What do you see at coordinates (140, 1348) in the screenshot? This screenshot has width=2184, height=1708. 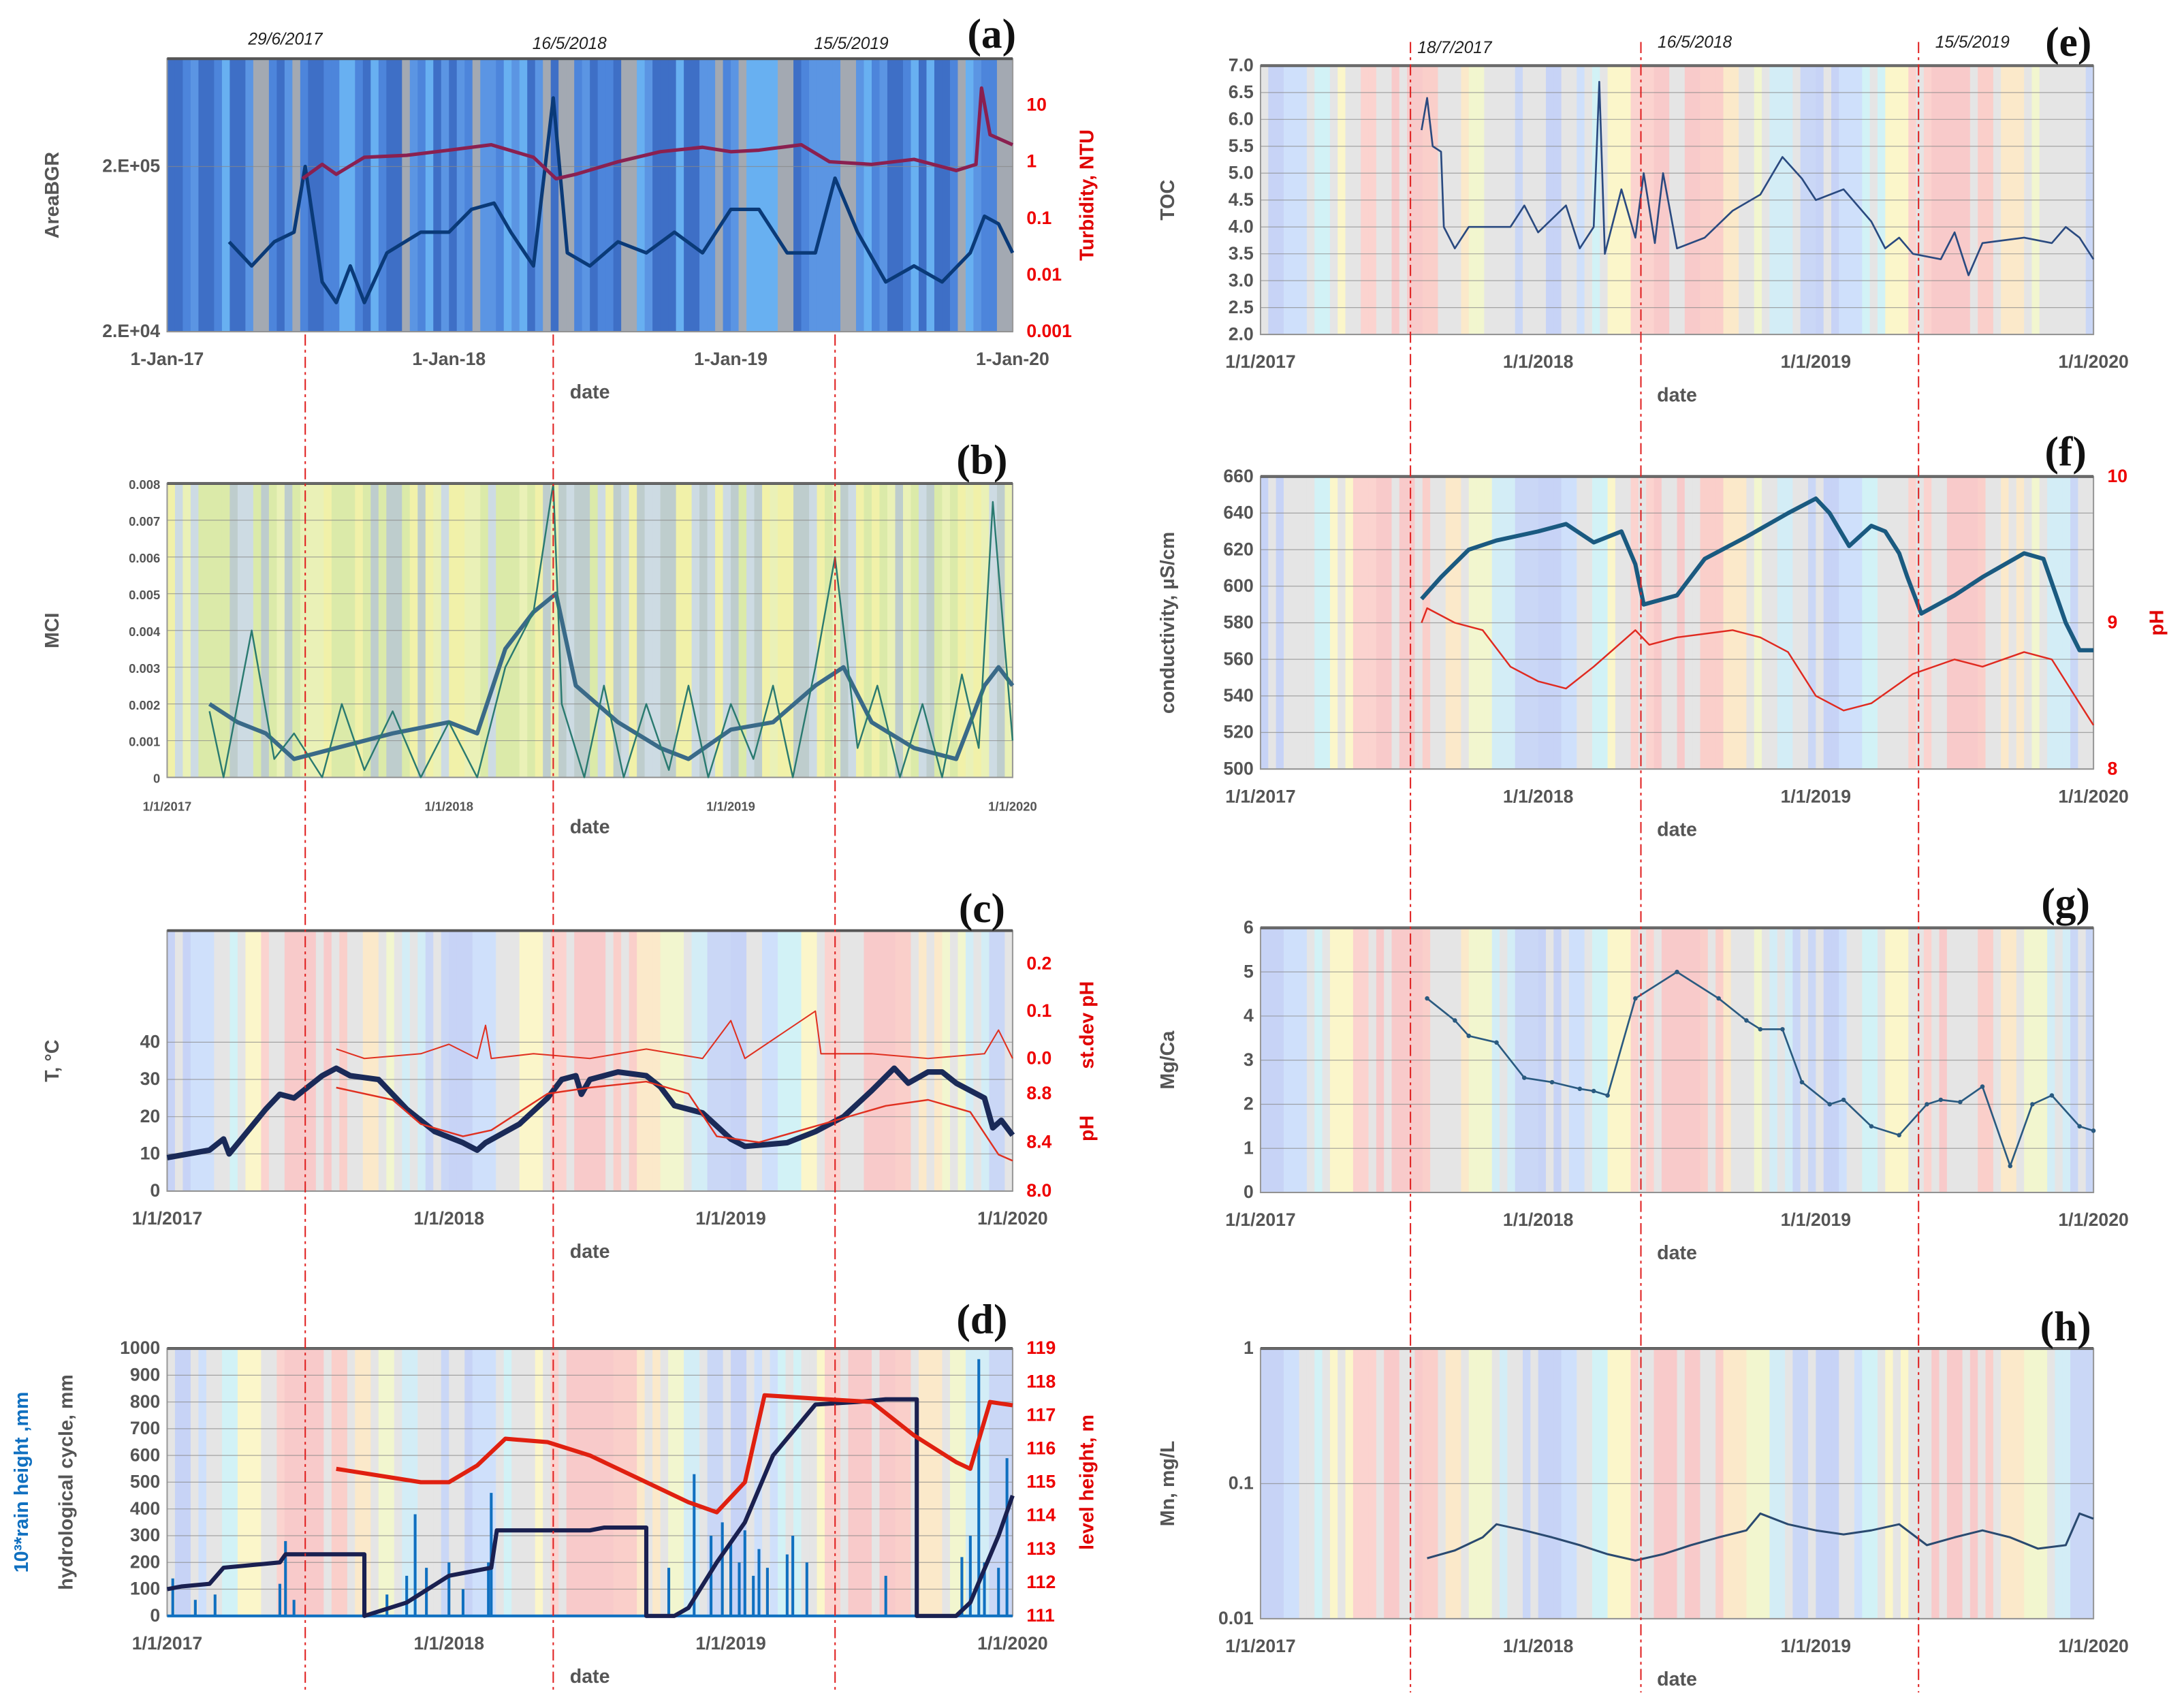 I see `y-tick-label: 1000` at bounding box center [140, 1348].